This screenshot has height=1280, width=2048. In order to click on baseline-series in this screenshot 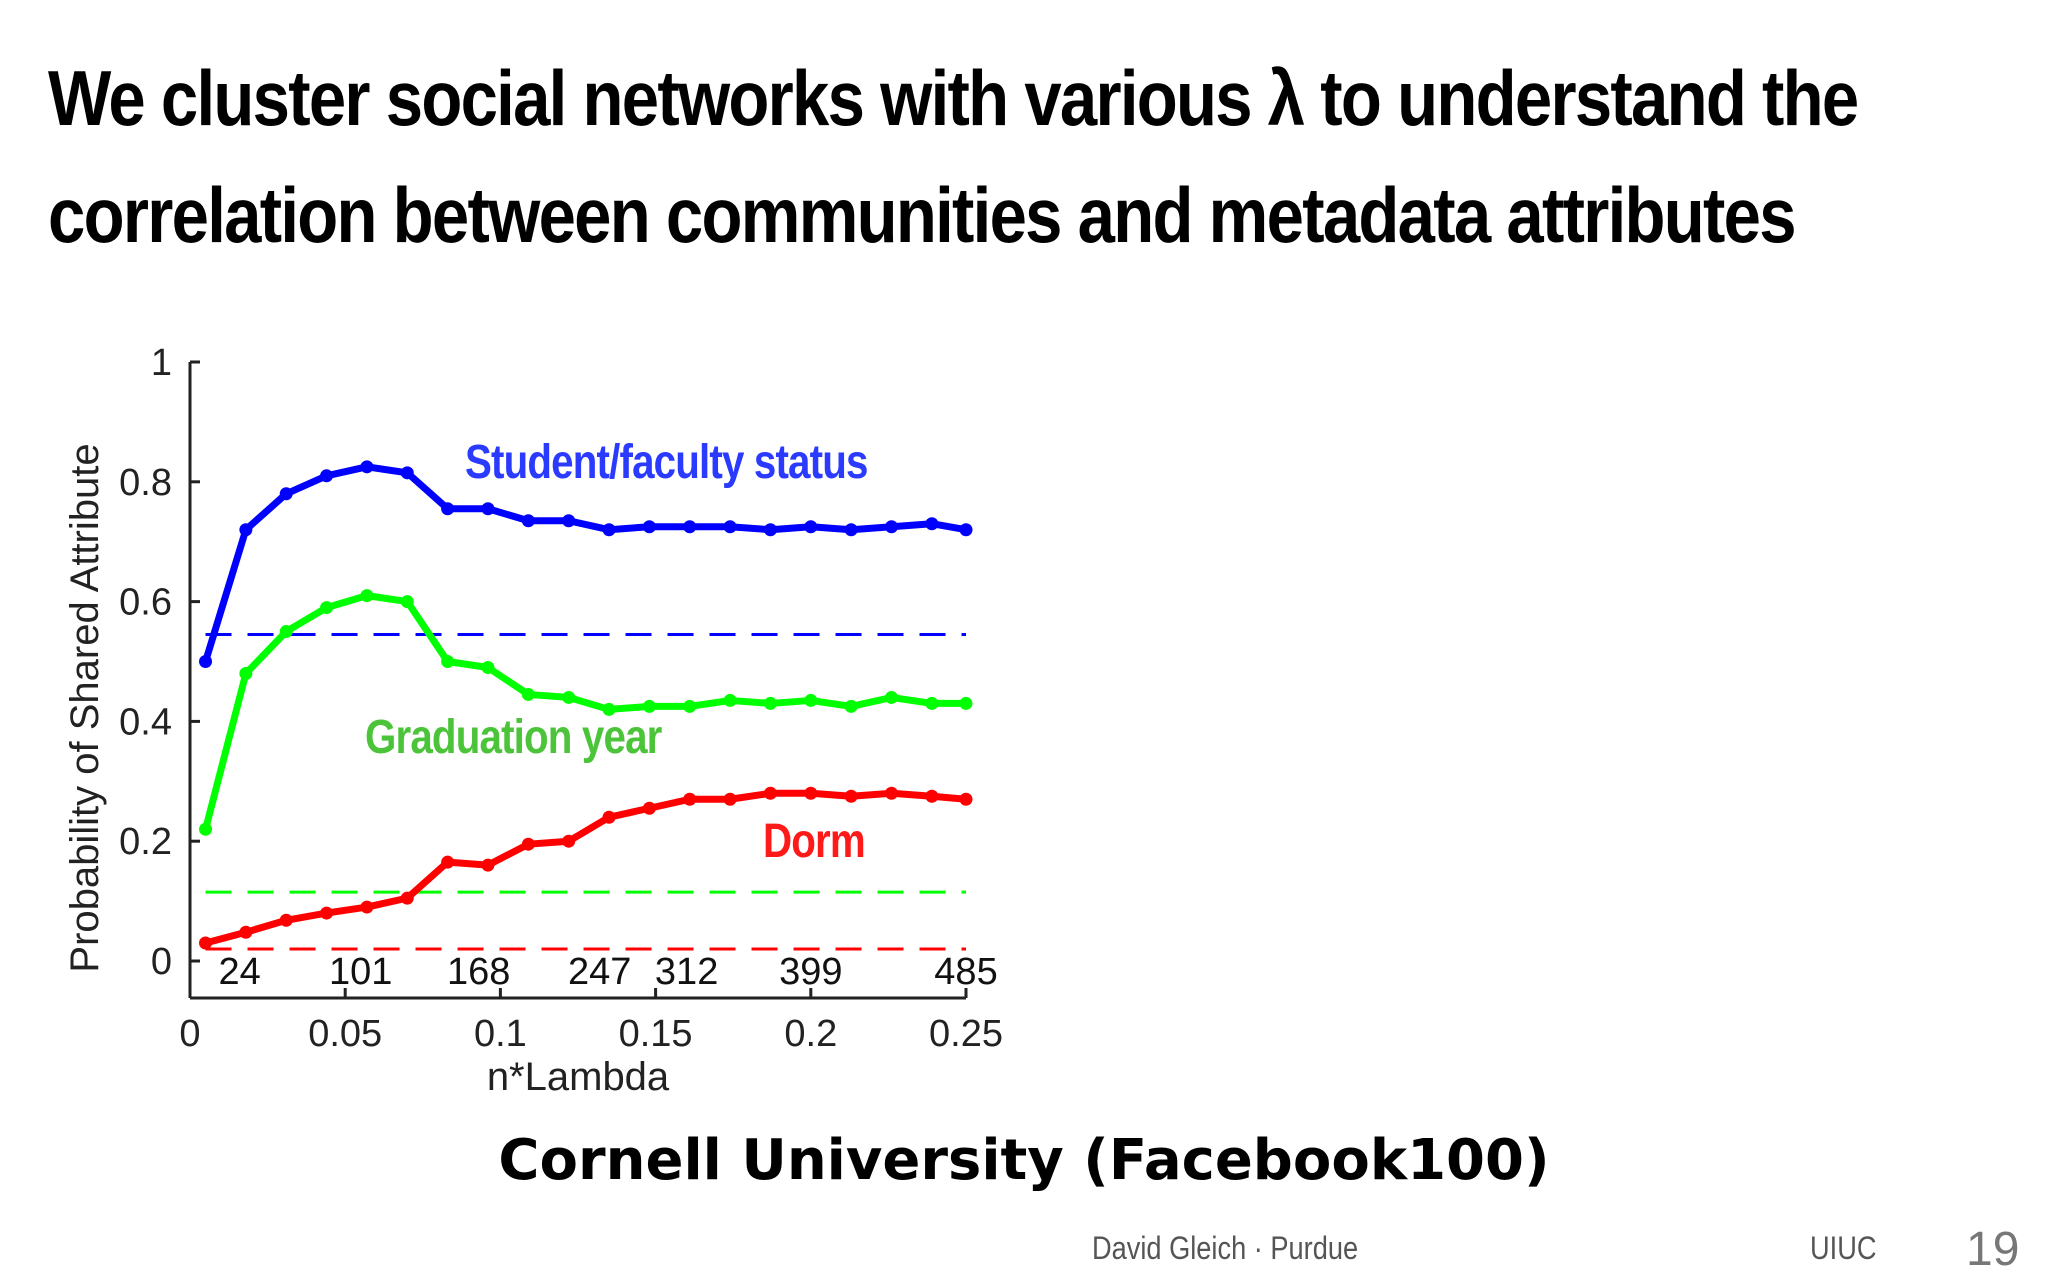, I will do `click(585, 792)`.